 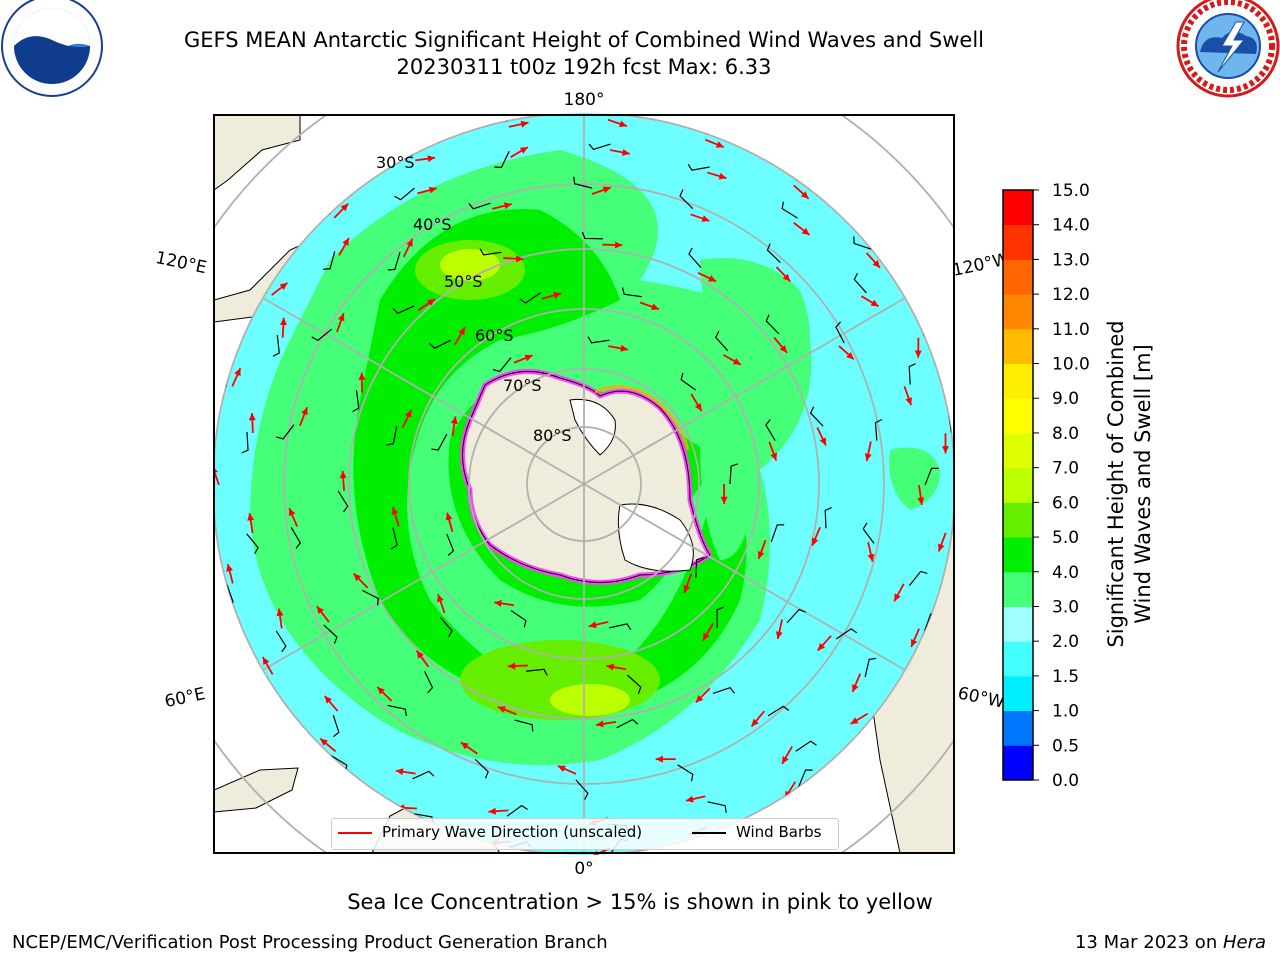 What do you see at coordinates (512, 832) in the screenshot?
I see `legend-label-wave-direction: Primary Wave Direction (unscaled)` at bounding box center [512, 832].